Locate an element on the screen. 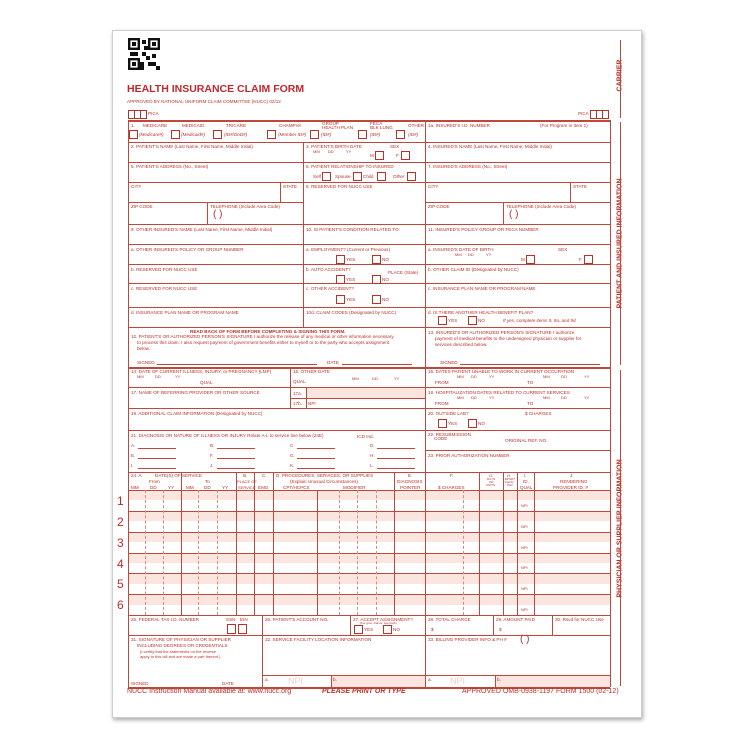  box1-num: 1. is located at coordinates (133, 125).